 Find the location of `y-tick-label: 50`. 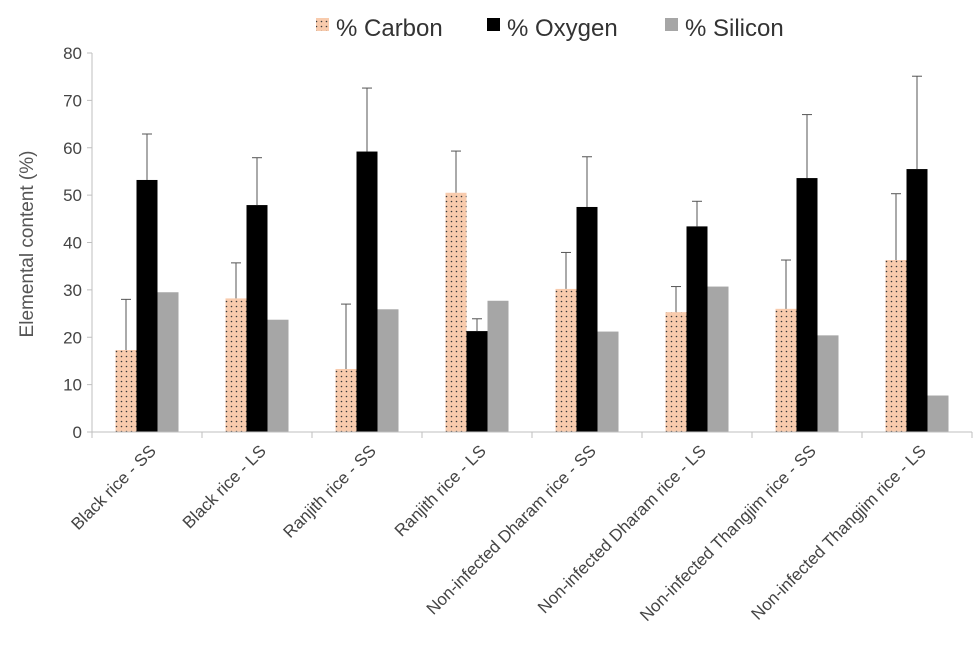

y-tick-label: 50 is located at coordinates (72, 195).